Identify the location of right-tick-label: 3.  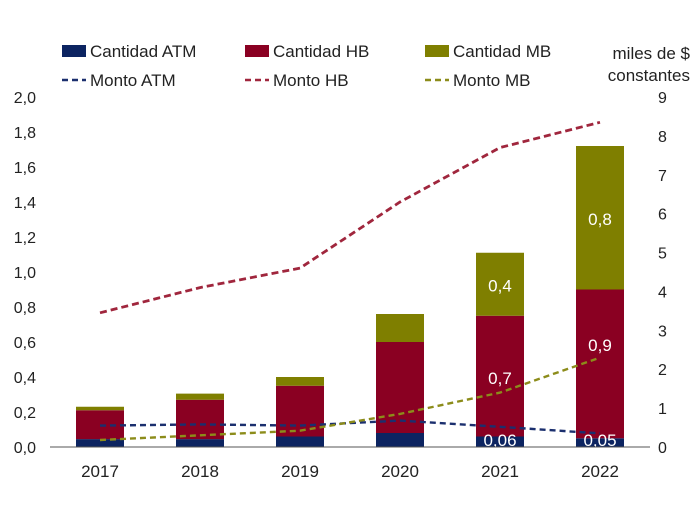
(662, 331).